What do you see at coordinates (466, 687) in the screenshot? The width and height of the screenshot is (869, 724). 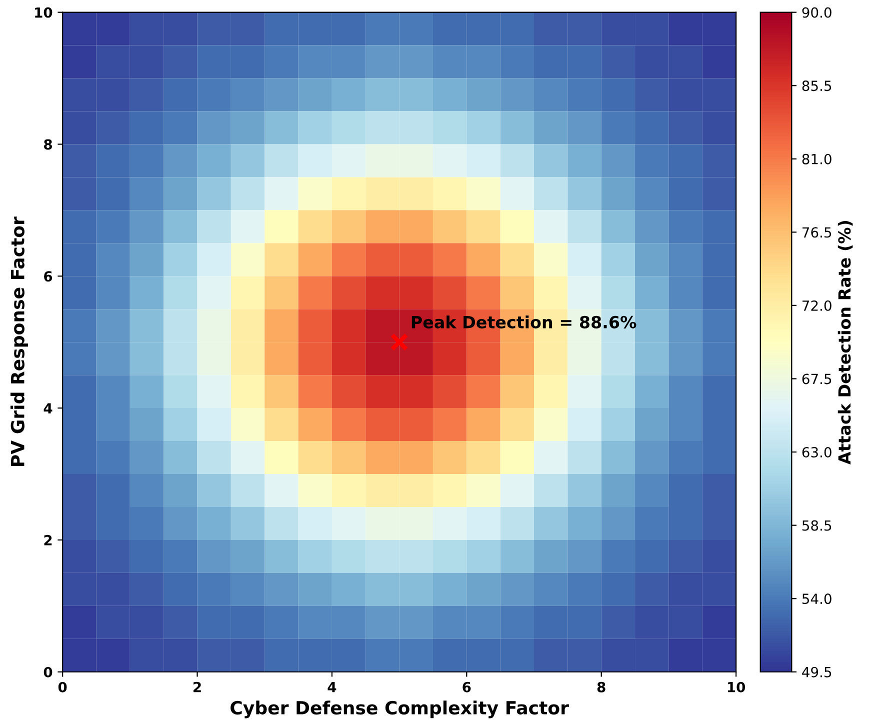 I see `x-tick-label: 6` at bounding box center [466, 687].